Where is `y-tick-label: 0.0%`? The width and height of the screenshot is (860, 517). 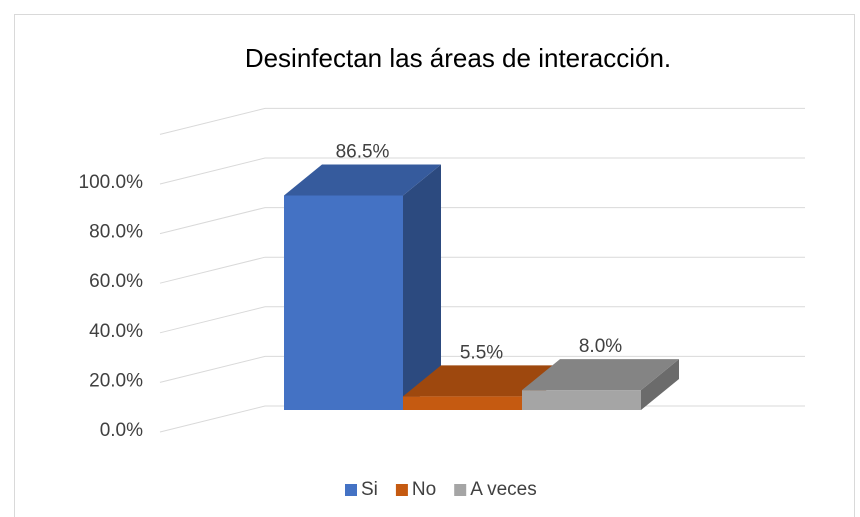
y-tick-label: 0.0% is located at coordinates (121, 430).